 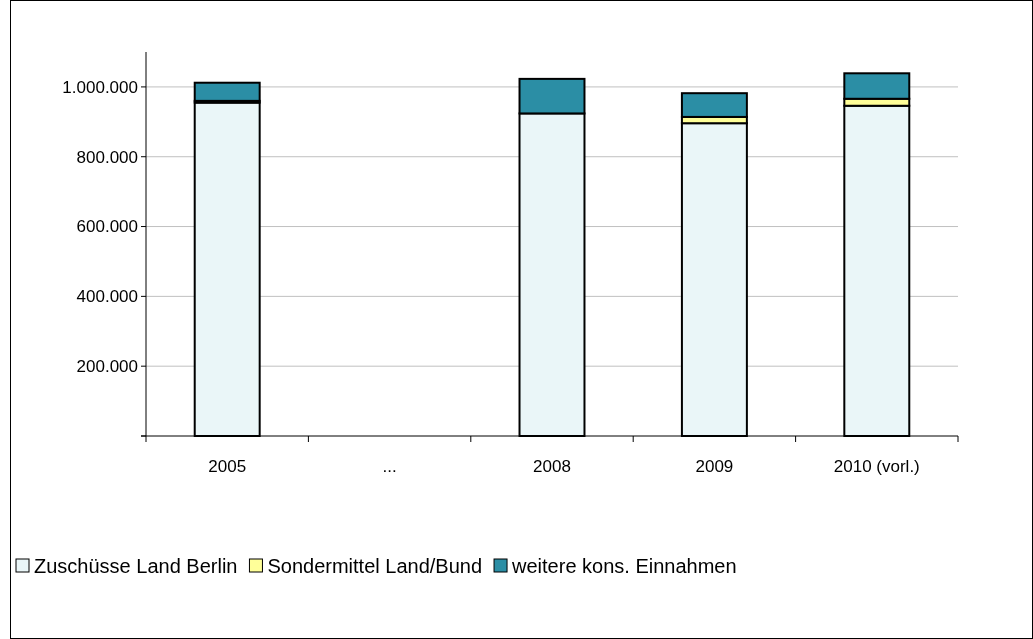 I want to click on y-tick-label: 800.000, so click(x=107, y=157).